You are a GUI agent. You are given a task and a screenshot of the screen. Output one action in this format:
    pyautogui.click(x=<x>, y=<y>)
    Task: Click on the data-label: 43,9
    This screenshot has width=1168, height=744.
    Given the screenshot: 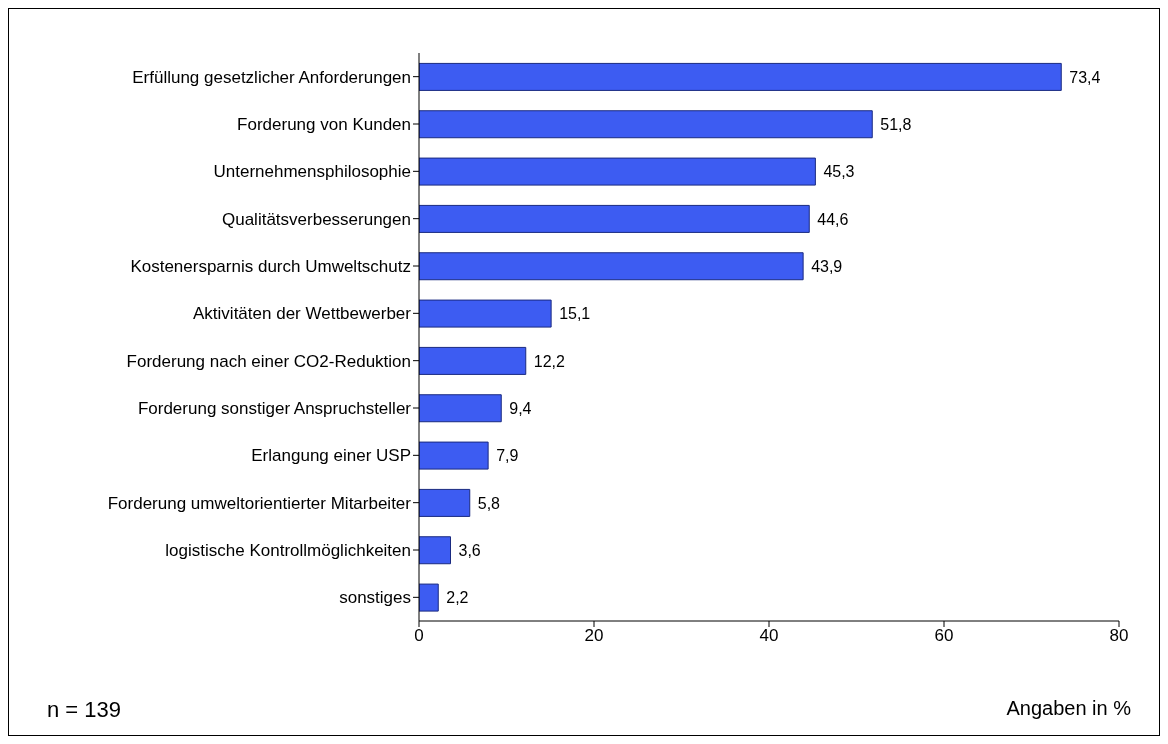 What is the action you would take?
    pyautogui.click(x=827, y=266)
    